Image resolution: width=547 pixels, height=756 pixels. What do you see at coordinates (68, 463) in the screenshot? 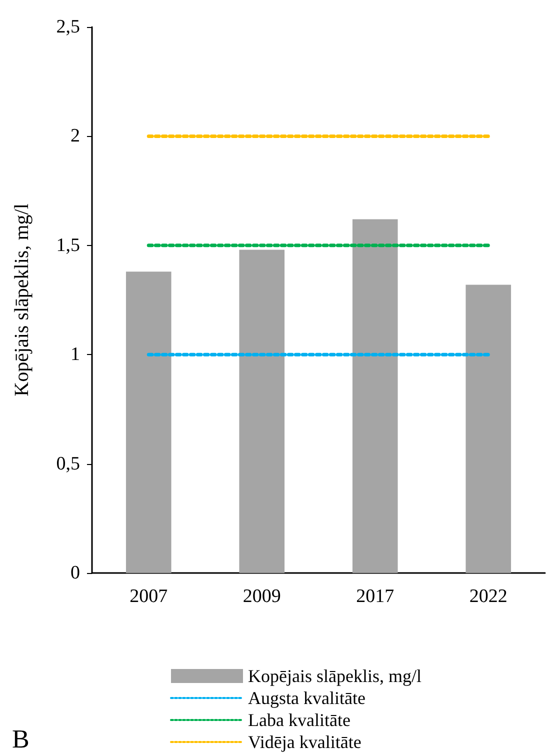
I see `y-tick-label: 0,5` at bounding box center [68, 463].